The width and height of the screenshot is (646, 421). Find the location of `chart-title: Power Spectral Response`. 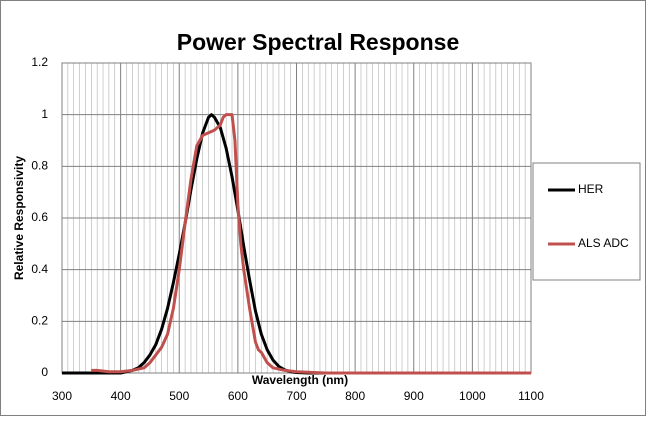

chart-title: Power Spectral Response is located at coordinates (318, 42).